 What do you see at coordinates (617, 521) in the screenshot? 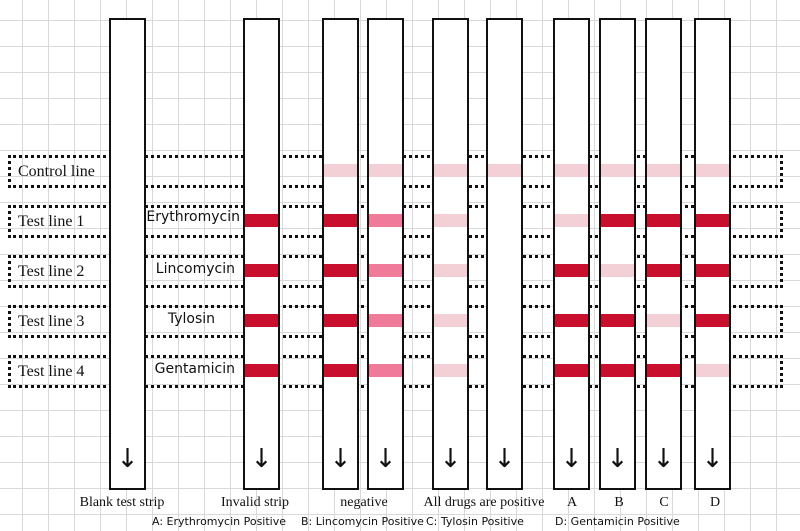
I see `legend-item: D: Gentamicin Positive` at bounding box center [617, 521].